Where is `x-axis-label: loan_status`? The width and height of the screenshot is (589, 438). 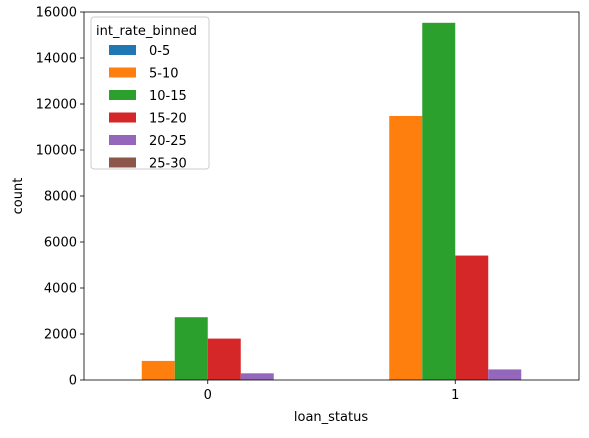 x-axis-label: loan_status is located at coordinates (331, 417).